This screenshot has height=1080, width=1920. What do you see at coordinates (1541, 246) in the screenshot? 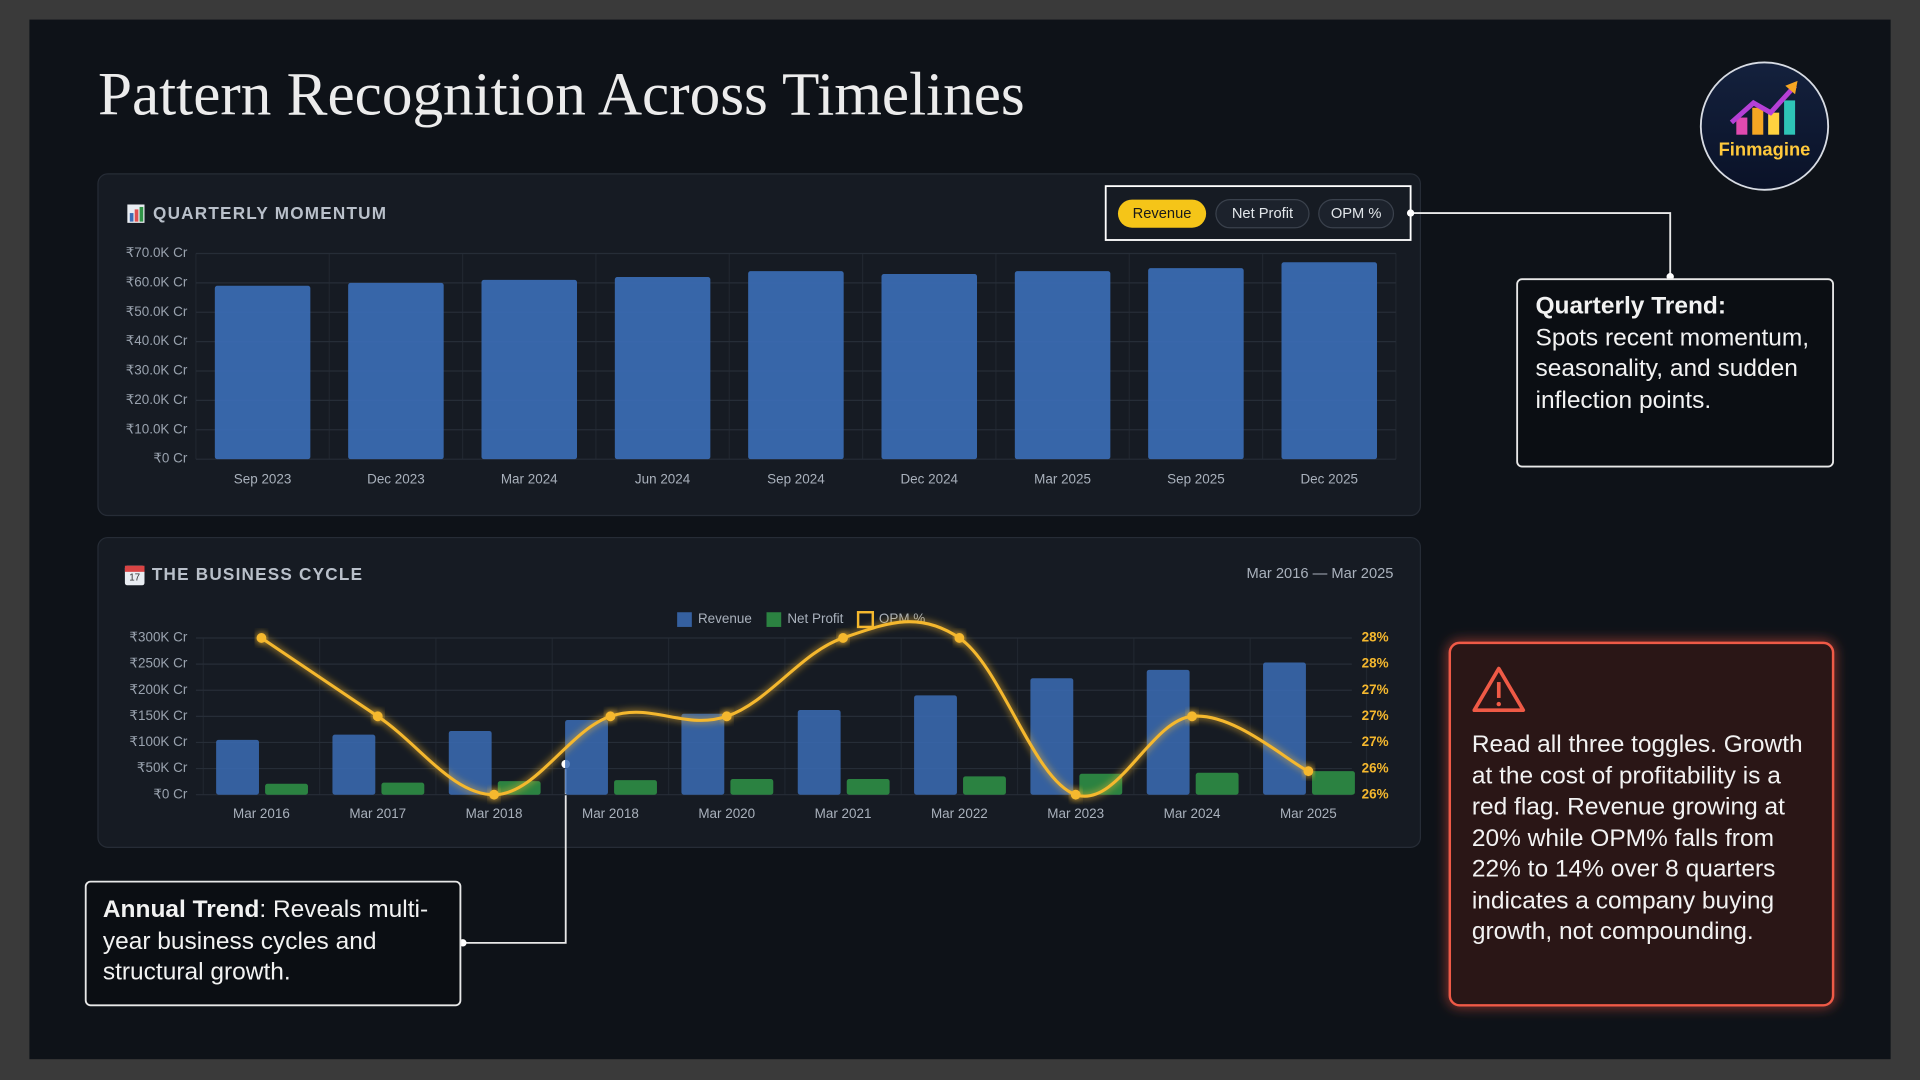
I see `connector` at bounding box center [1541, 246].